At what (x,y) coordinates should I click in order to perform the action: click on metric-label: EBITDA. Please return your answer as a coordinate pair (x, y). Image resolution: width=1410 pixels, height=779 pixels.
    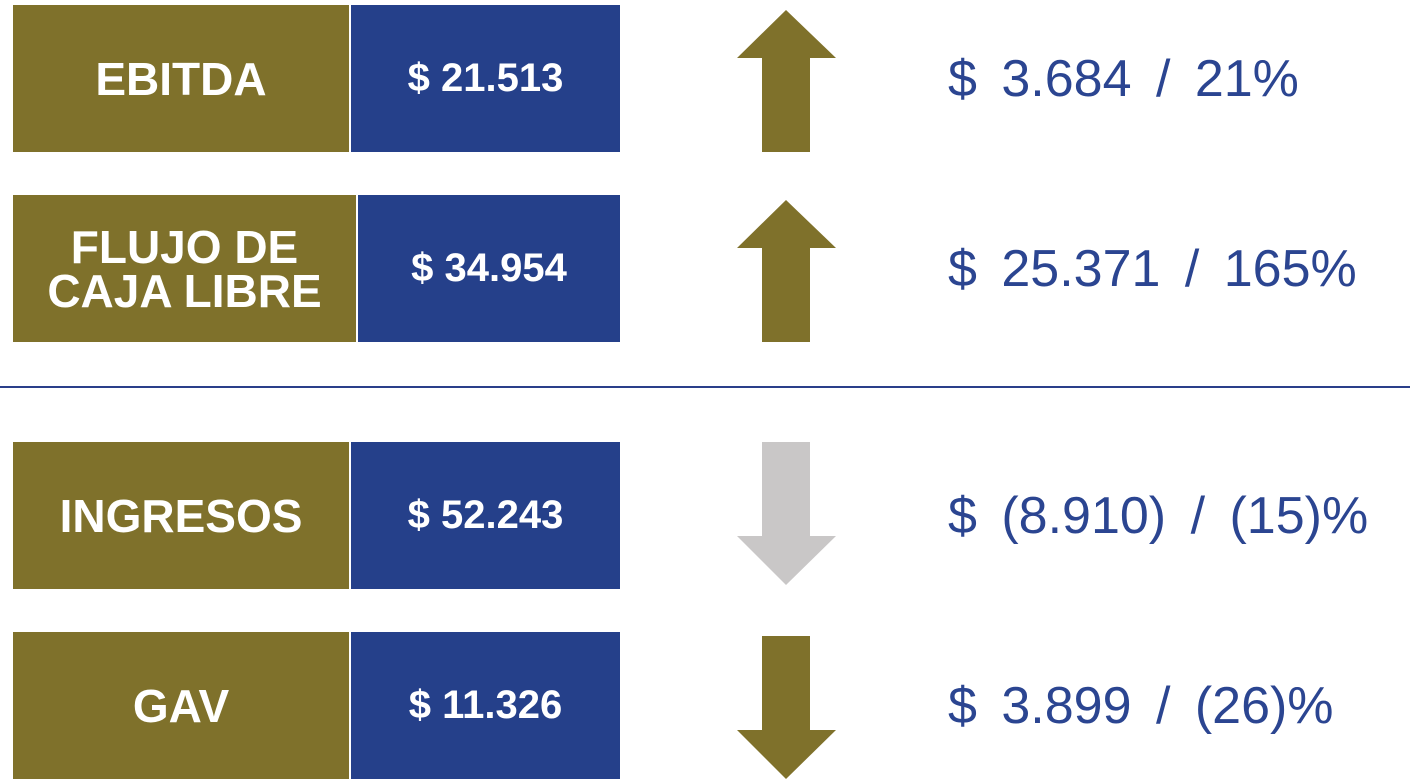
    Looking at the image, I should click on (181, 78).